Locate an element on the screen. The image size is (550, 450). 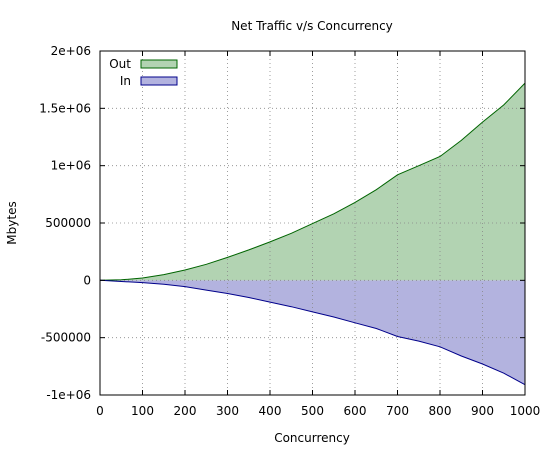
x-tick-label: 500 is located at coordinates (312, 411).